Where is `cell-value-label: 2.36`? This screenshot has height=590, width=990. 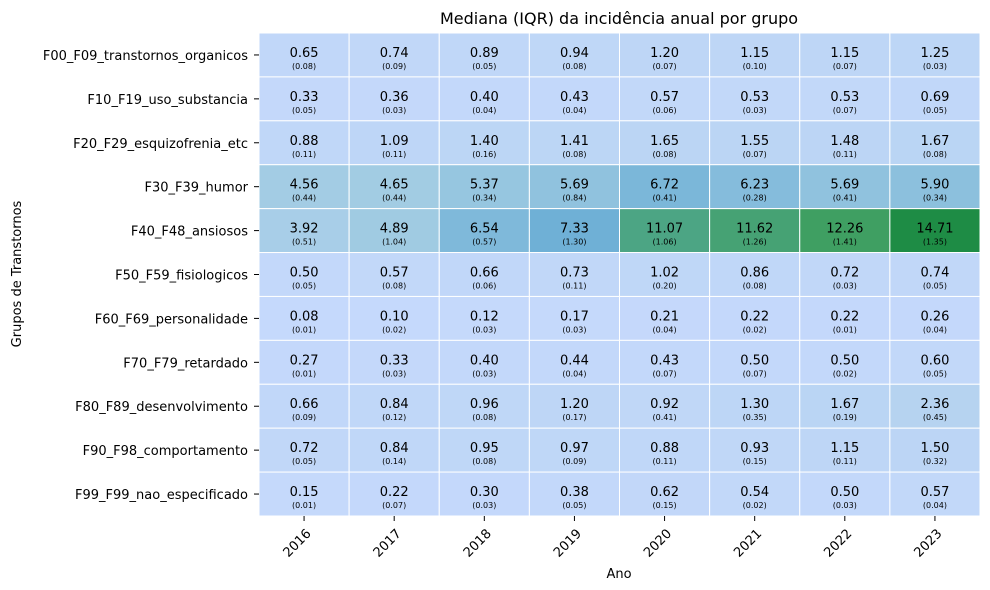
cell-value-label: 2.36 is located at coordinates (934, 404).